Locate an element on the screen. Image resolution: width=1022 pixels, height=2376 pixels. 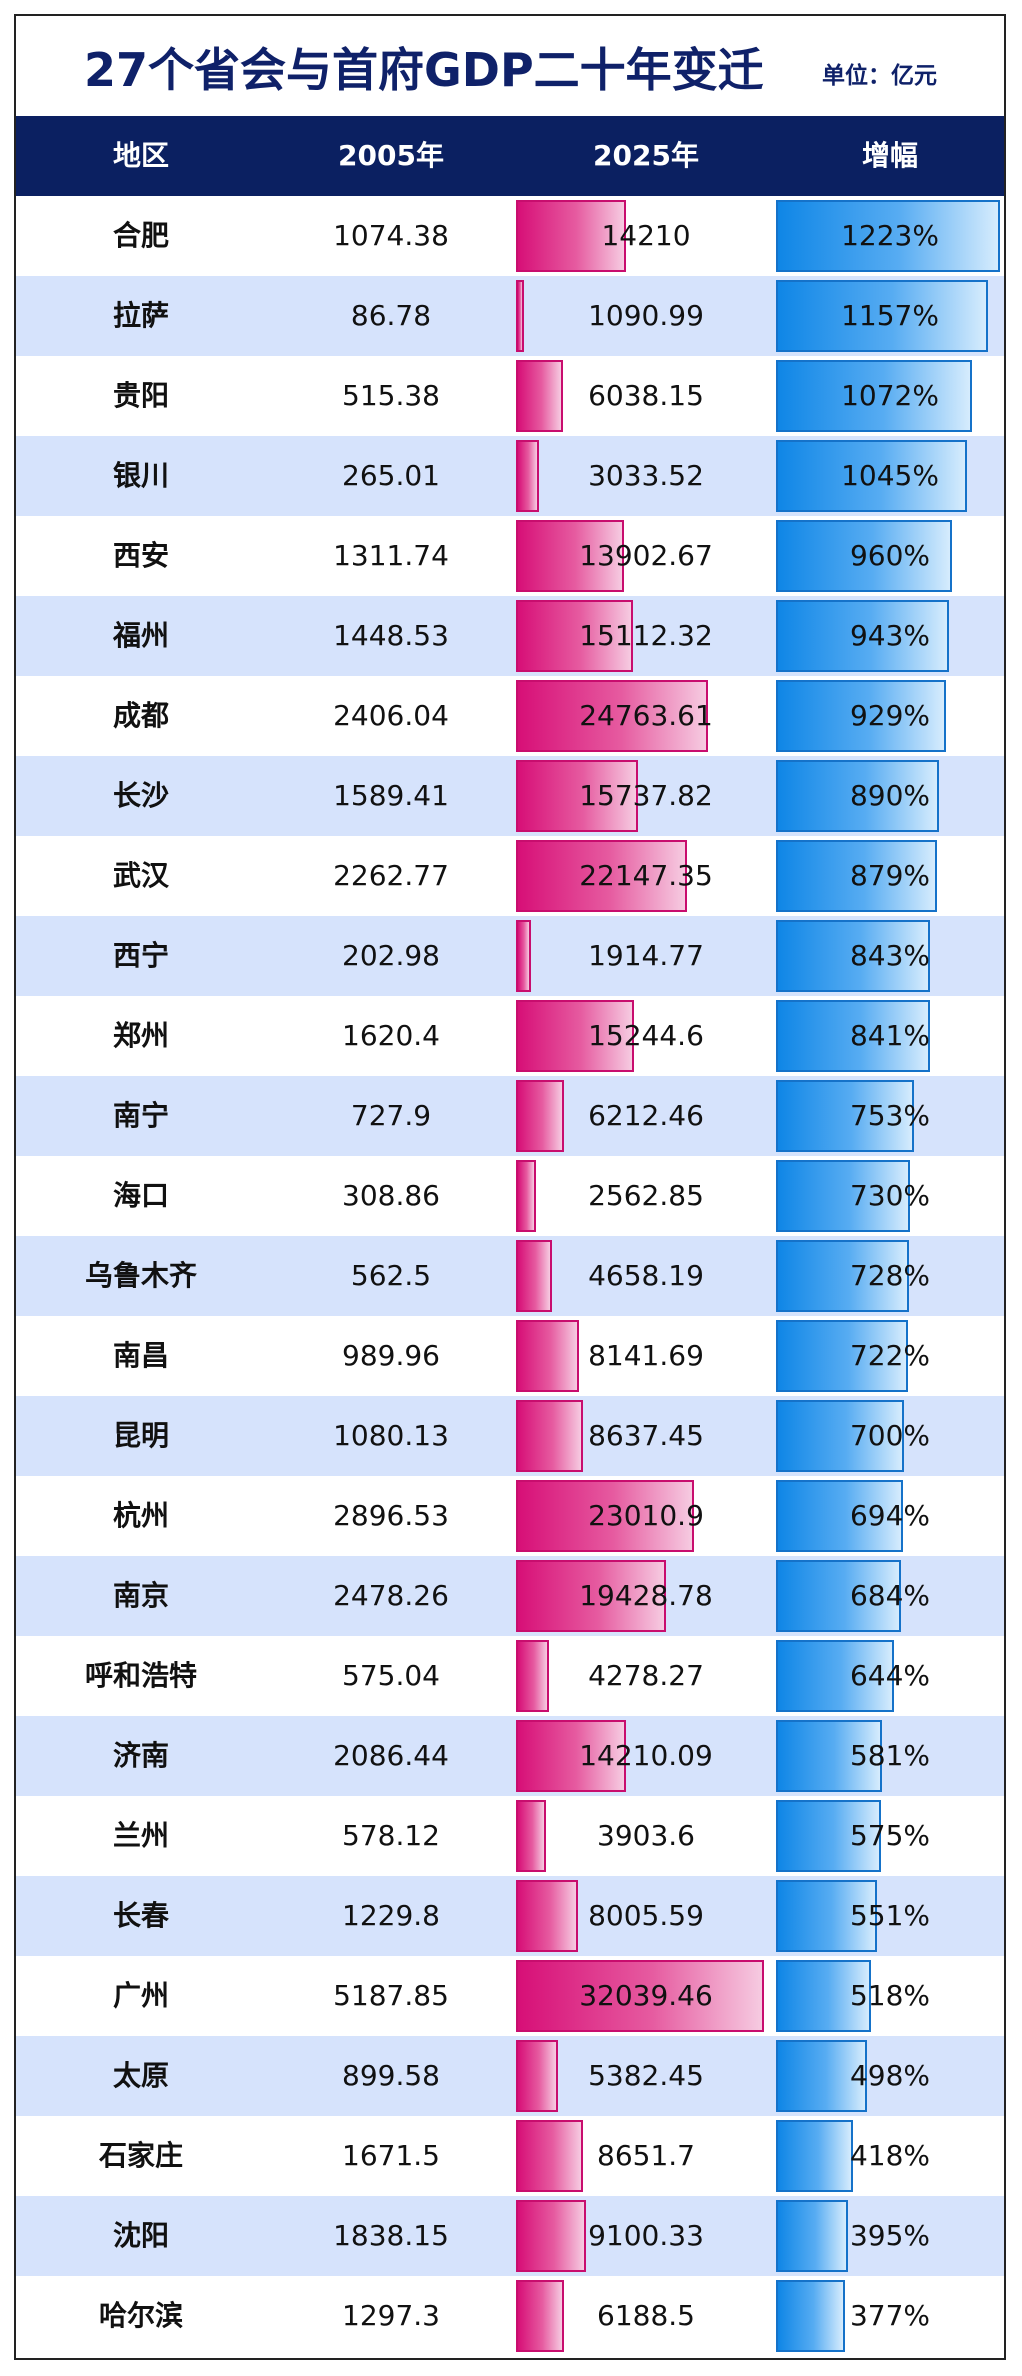
cell-city: 石家庄 is located at coordinates (140, 2155).